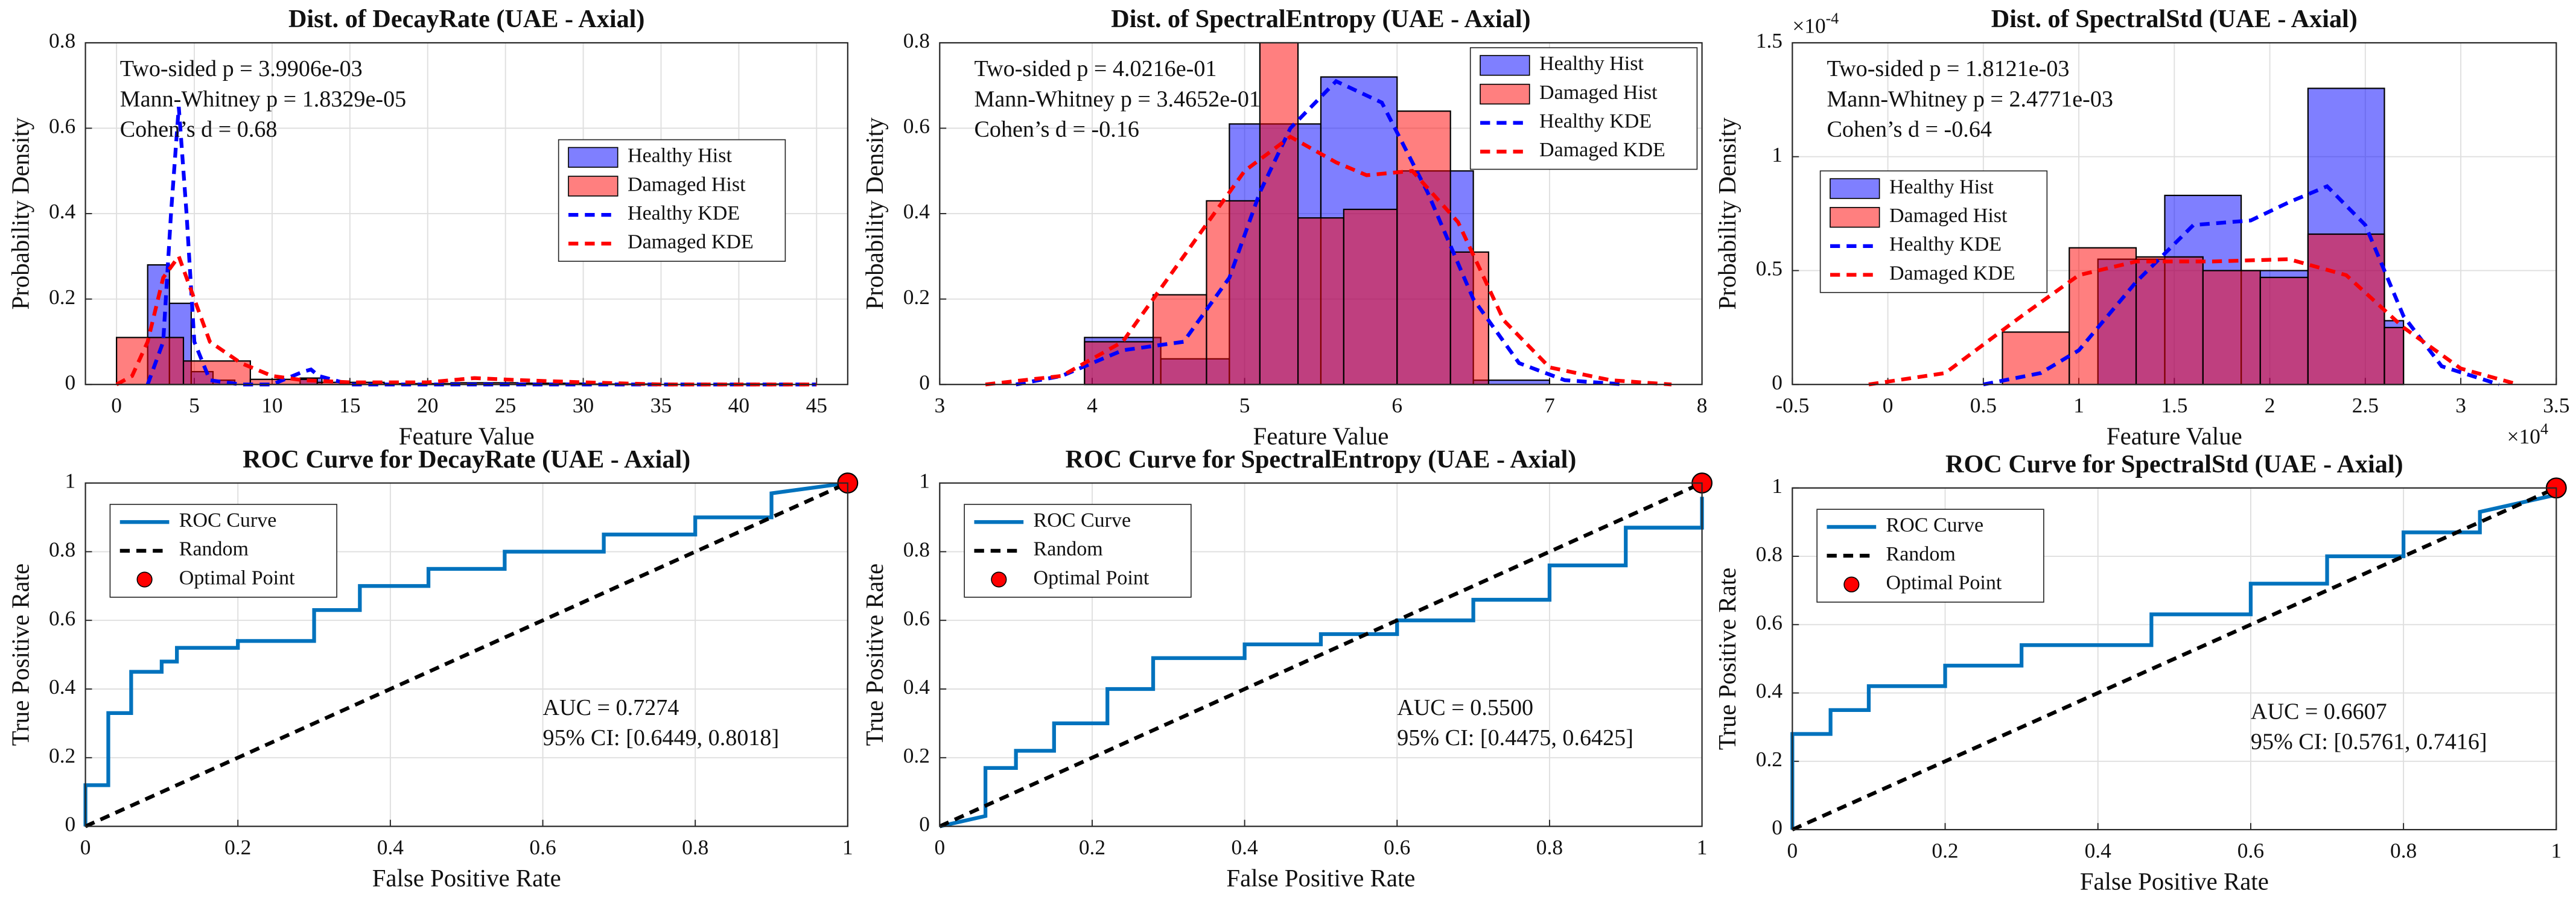 The height and width of the screenshot is (902, 2576). Describe the element at coordinates (1910, 129) in the screenshot. I see `annotation: Cohen’s d = -0.64` at that location.